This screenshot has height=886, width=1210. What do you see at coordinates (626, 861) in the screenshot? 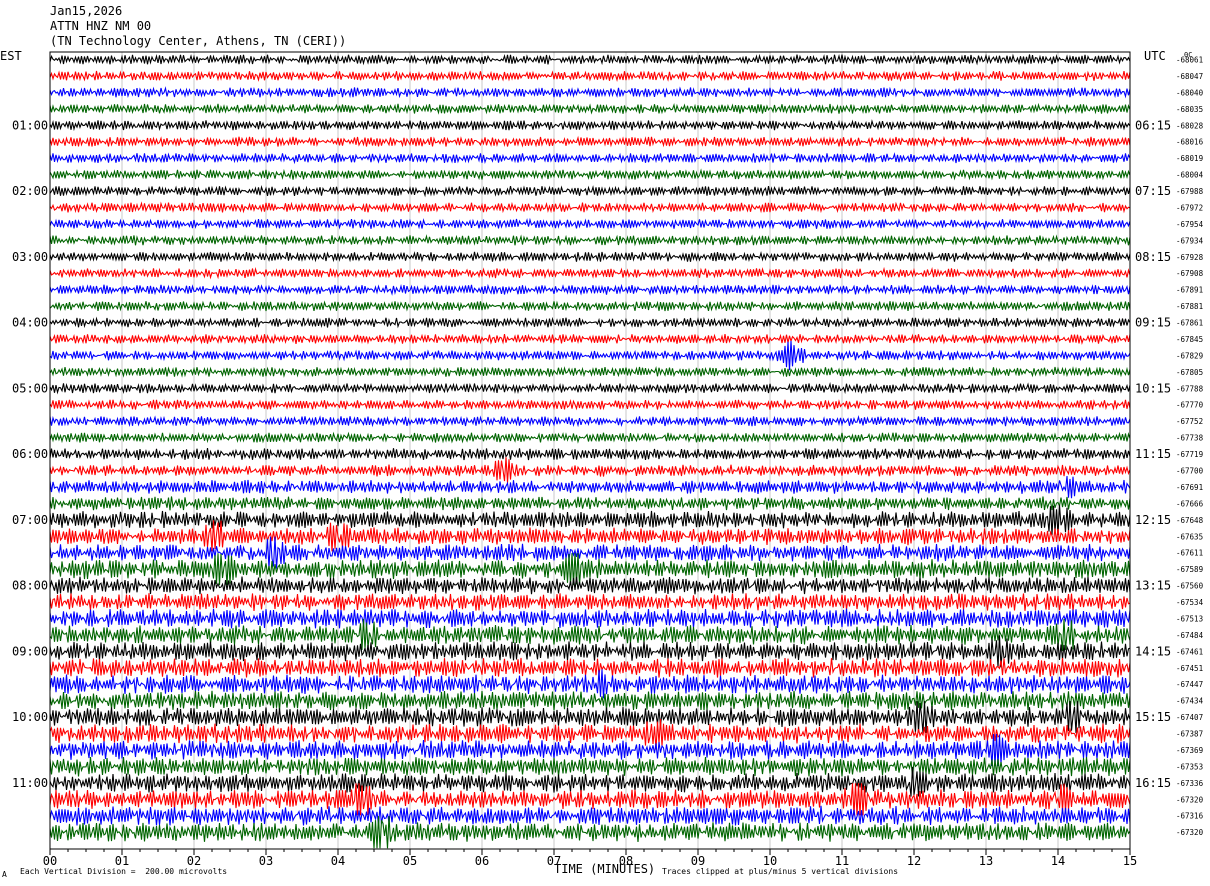
I see `x-tick-label-08: 08` at bounding box center [626, 861].